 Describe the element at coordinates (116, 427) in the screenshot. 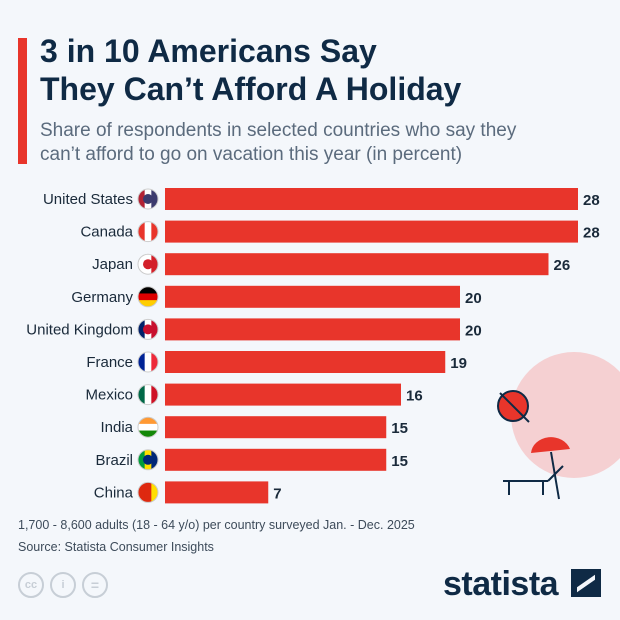

I see `category-label: India` at that location.